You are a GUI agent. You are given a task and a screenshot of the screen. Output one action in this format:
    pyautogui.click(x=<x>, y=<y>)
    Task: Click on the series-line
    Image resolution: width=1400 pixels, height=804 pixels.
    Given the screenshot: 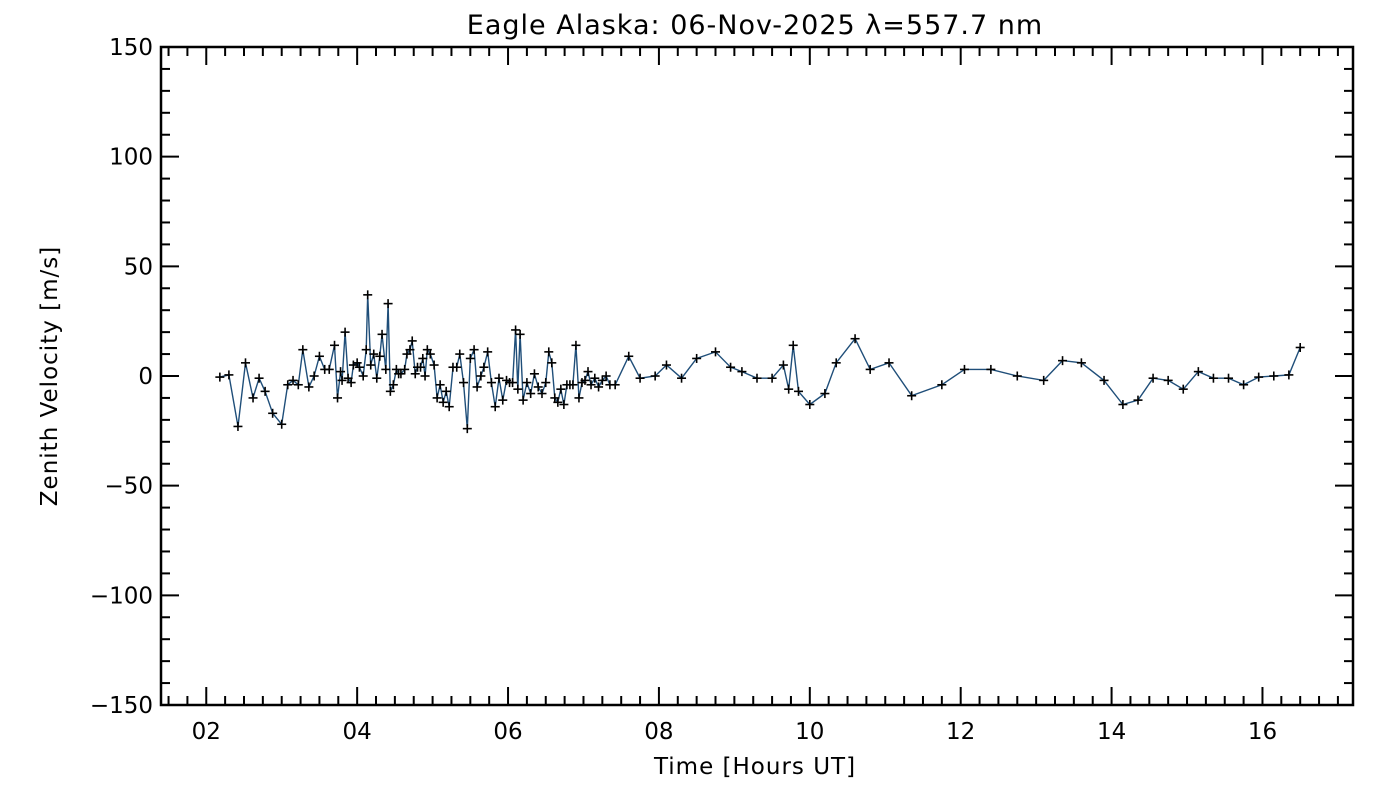 What is the action you would take?
    pyautogui.click(x=760, y=361)
    